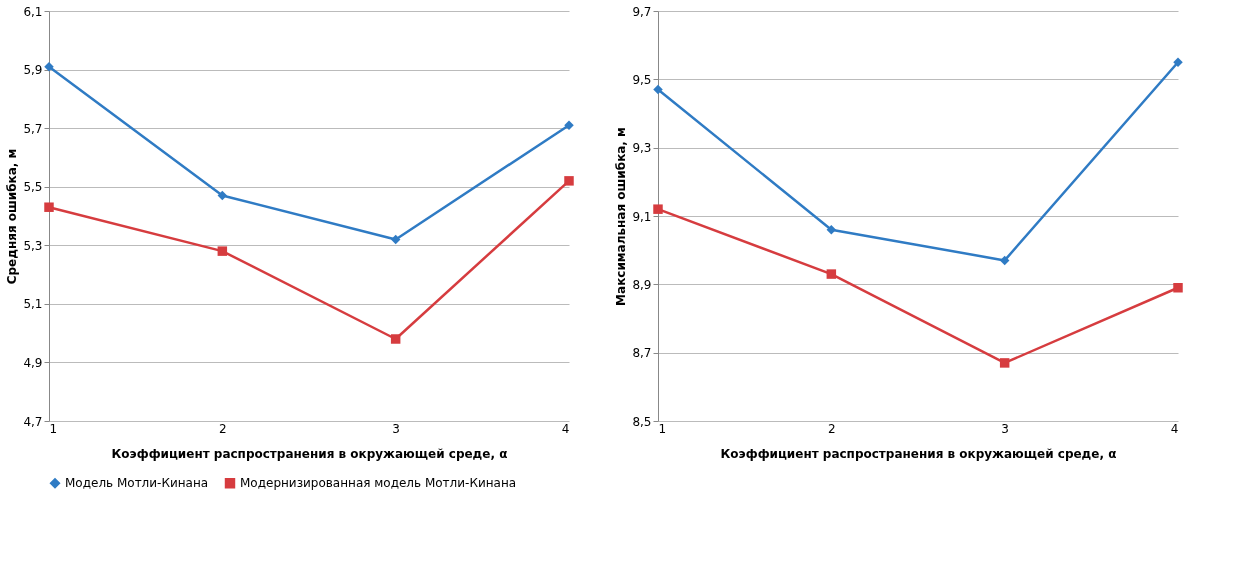  Describe the element at coordinates (33, 245) in the screenshot. I see `y-tick-label: 5,3` at that location.